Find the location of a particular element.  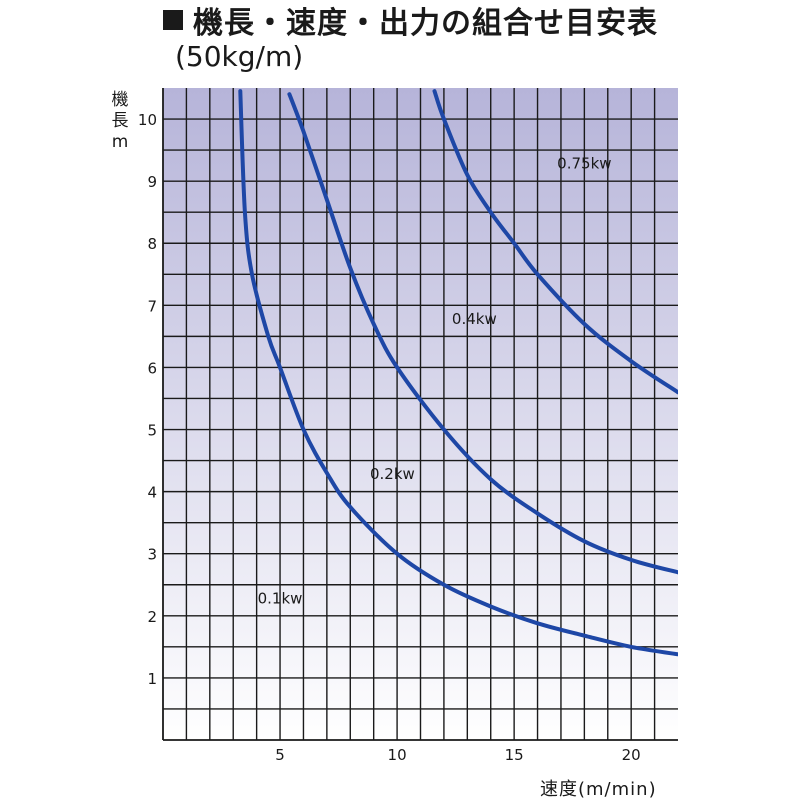

y-tick-label: 4 is located at coordinates (152, 493).